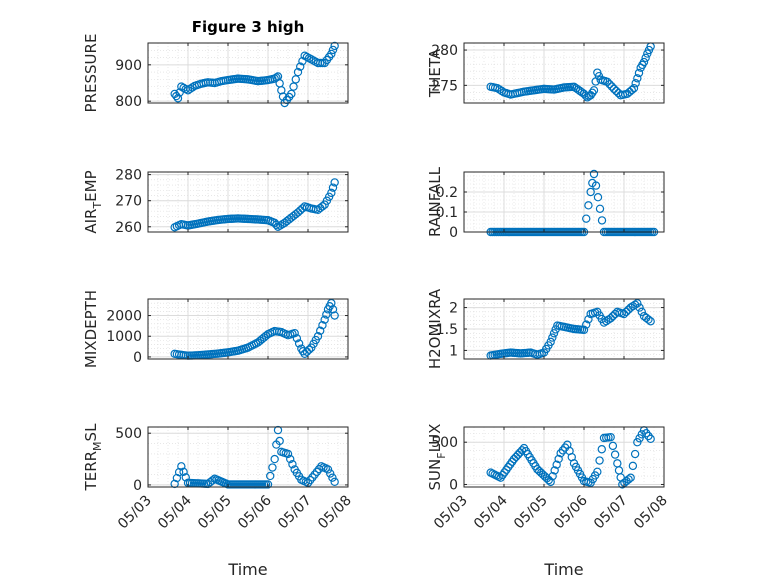 The image size is (778, 583). Describe the element at coordinates (447, 213) in the screenshot. I see `y-tick-label: 0.1` at that location.